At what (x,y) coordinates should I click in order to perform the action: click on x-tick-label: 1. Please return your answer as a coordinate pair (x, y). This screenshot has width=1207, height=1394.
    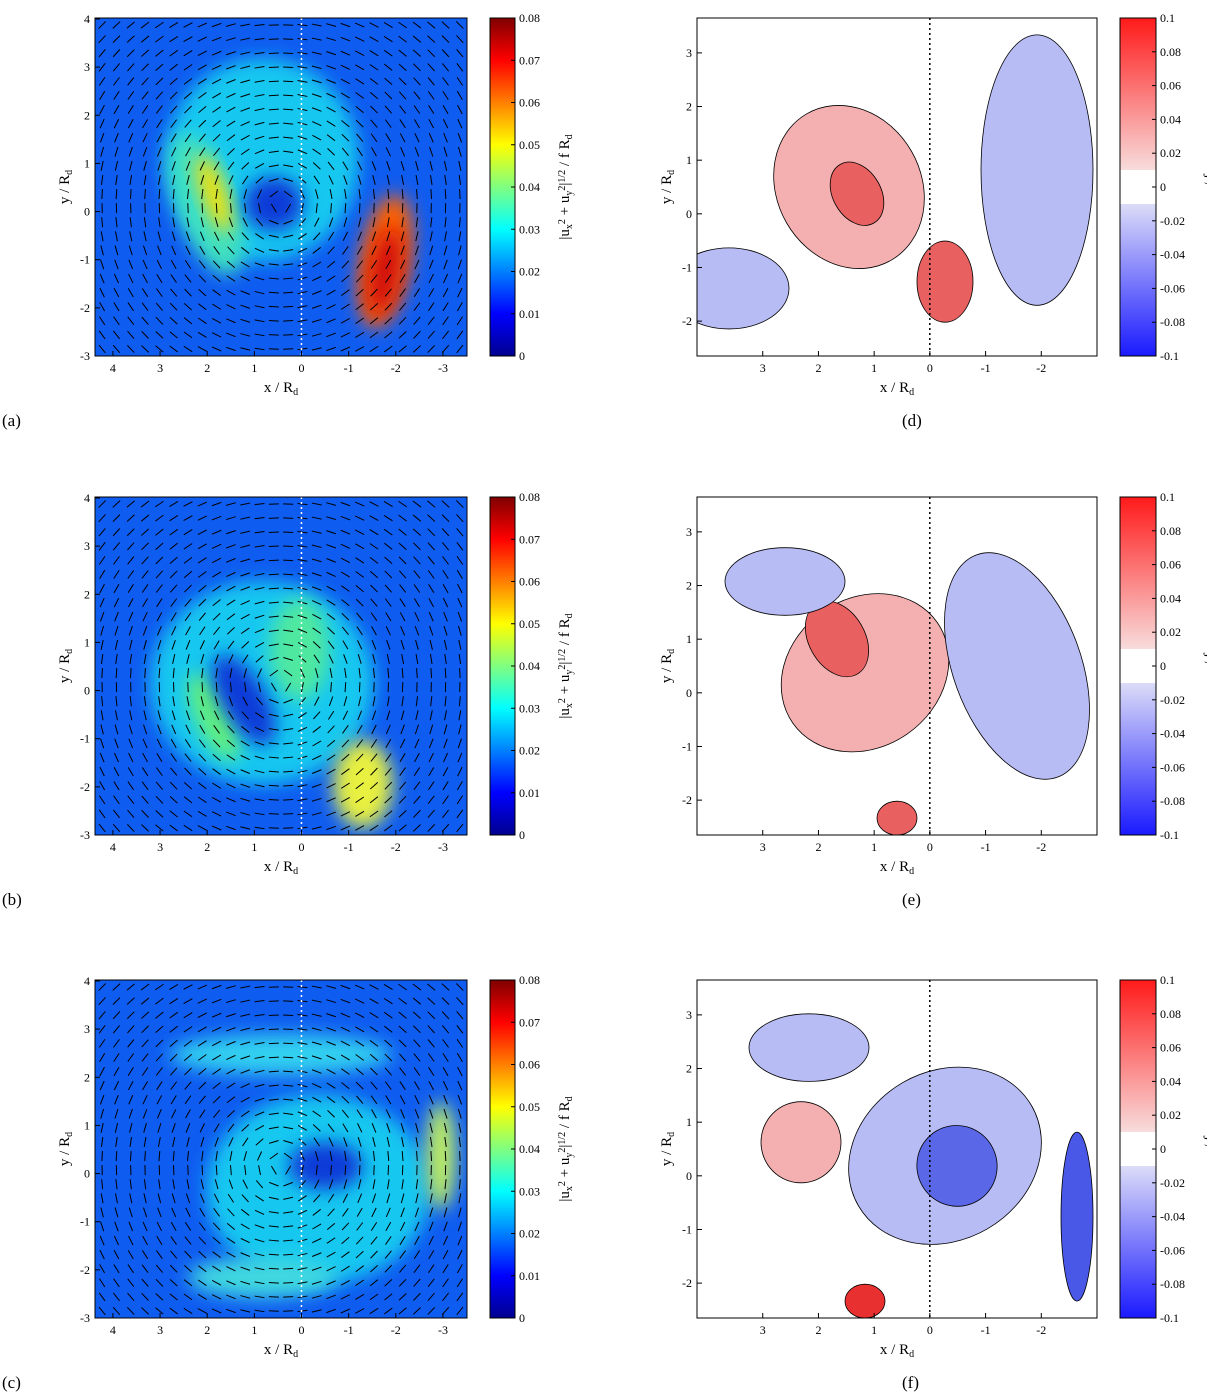
    Looking at the image, I should click on (874, 1330).